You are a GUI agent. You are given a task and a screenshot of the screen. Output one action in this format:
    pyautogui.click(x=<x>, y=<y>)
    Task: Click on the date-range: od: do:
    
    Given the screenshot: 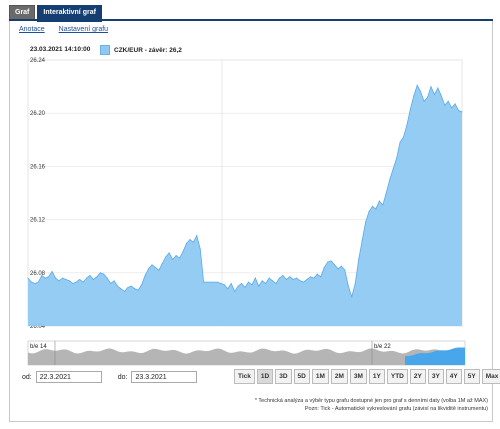 What is the action you would take?
    pyautogui.click(x=117, y=377)
    